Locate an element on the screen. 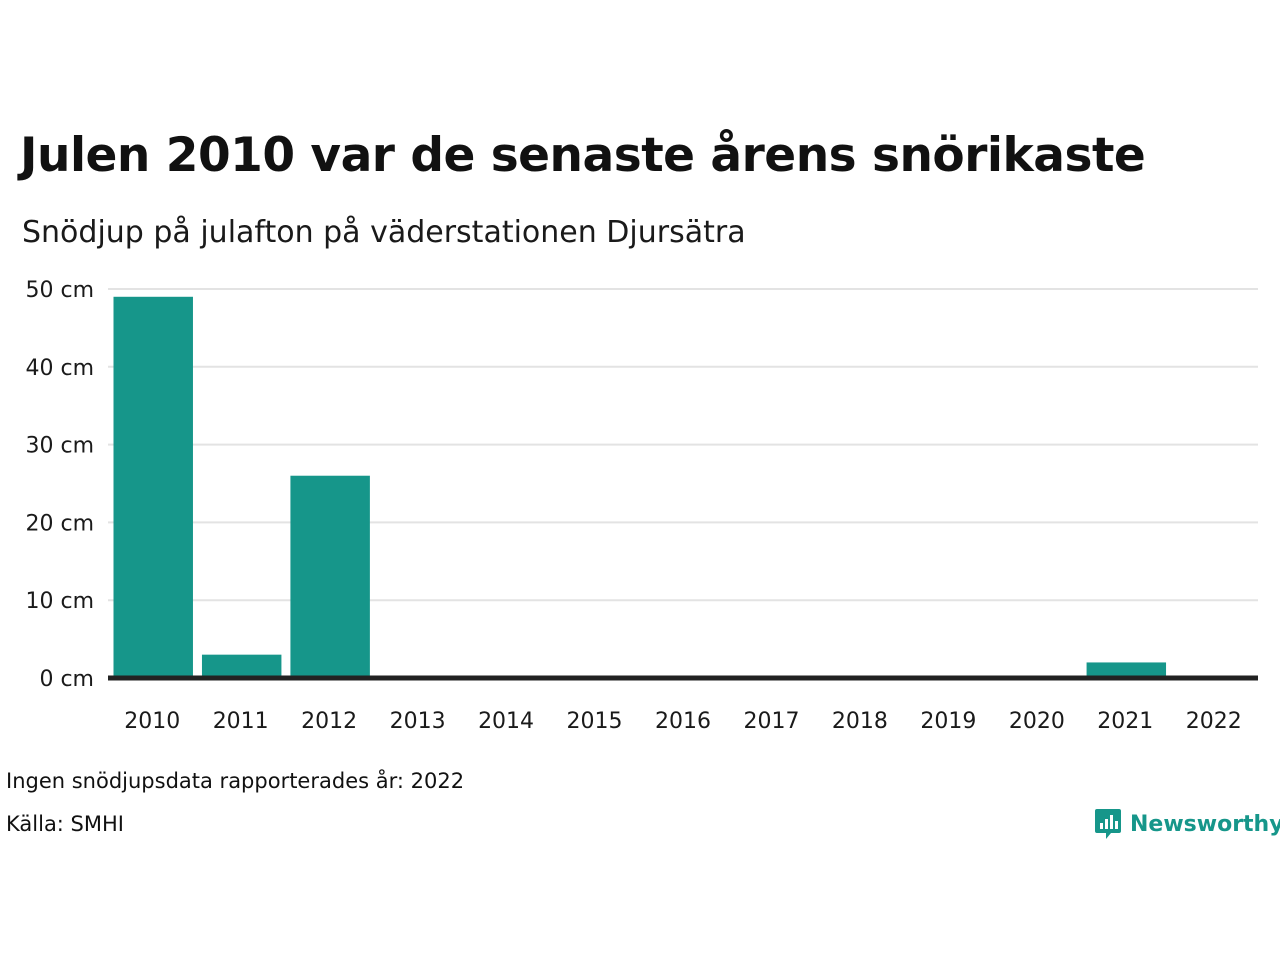 This screenshot has width=1280, height=960. x-tick-label: 2015 is located at coordinates (595, 721).